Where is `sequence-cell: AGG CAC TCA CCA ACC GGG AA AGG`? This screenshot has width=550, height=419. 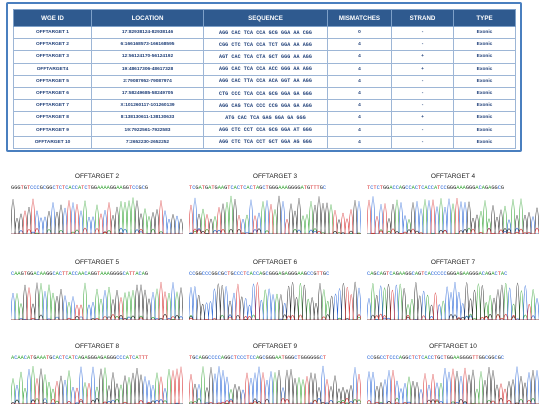 sequence-cell: AGG CAC TCA CCA ACC GGG AA AGG is located at coordinates (265, 69).